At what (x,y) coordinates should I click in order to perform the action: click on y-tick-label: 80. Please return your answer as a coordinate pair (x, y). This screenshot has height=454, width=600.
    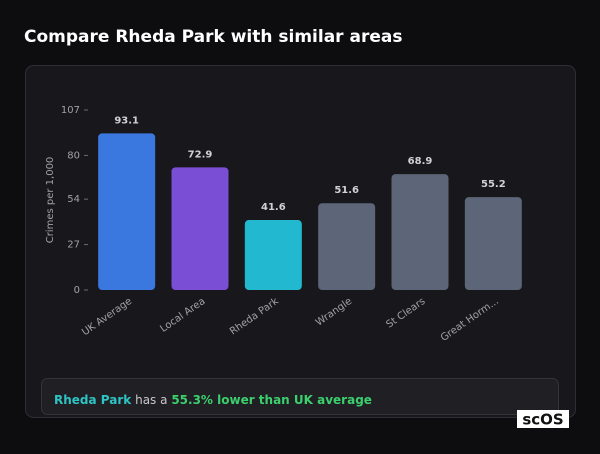
    Looking at the image, I should click on (73, 155).